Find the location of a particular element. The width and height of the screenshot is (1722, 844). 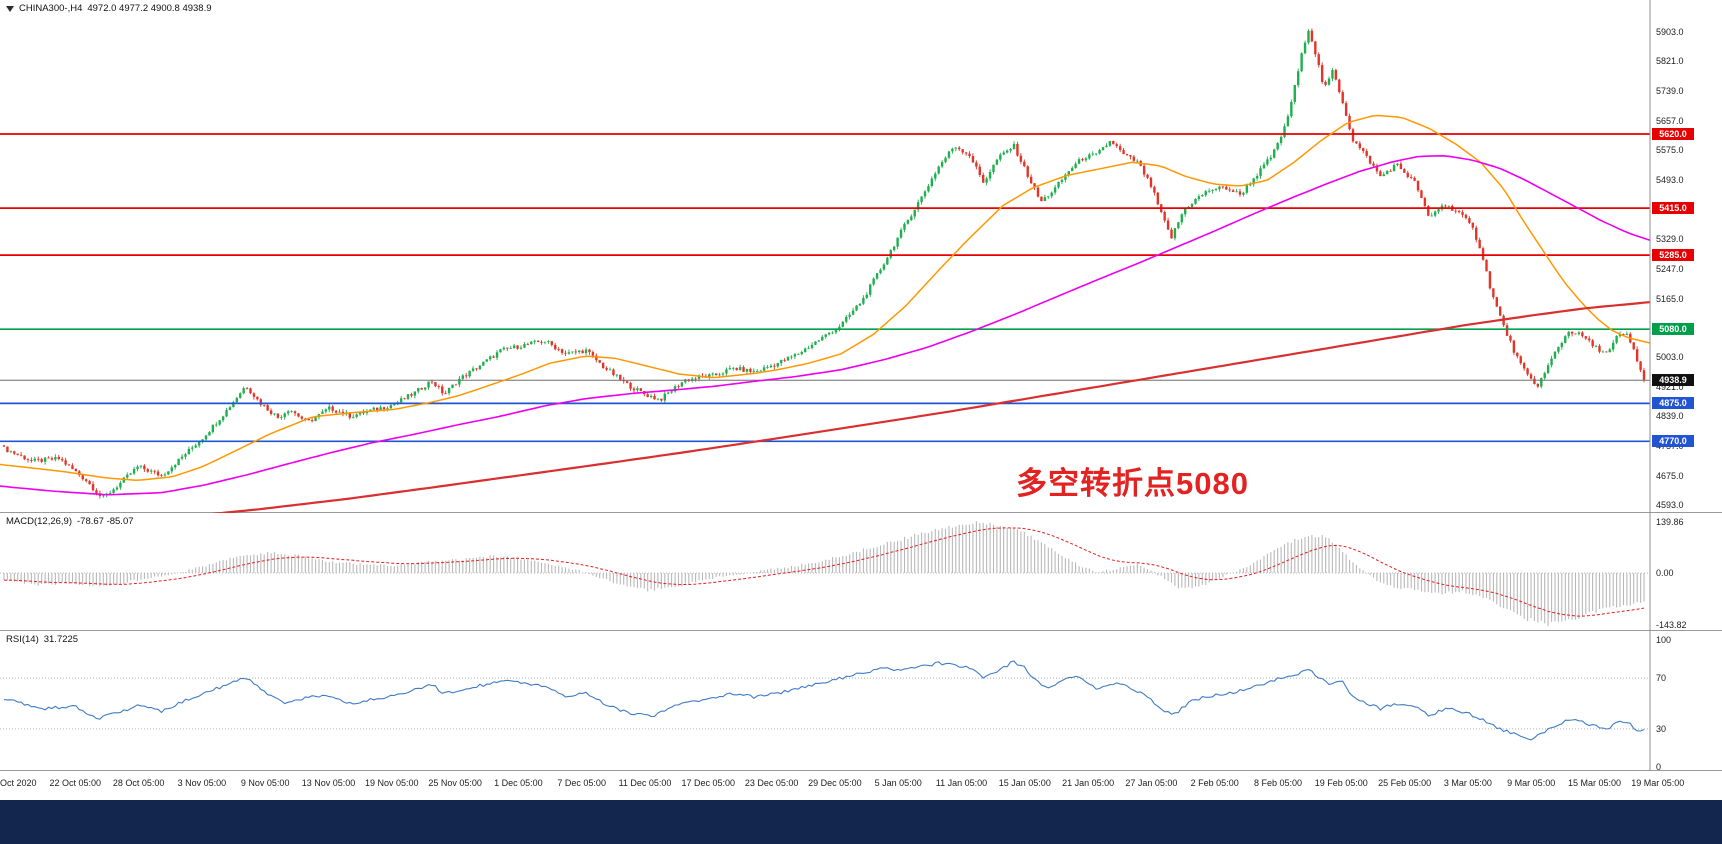

macd-axis-label: 139.86 is located at coordinates (1670, 522).